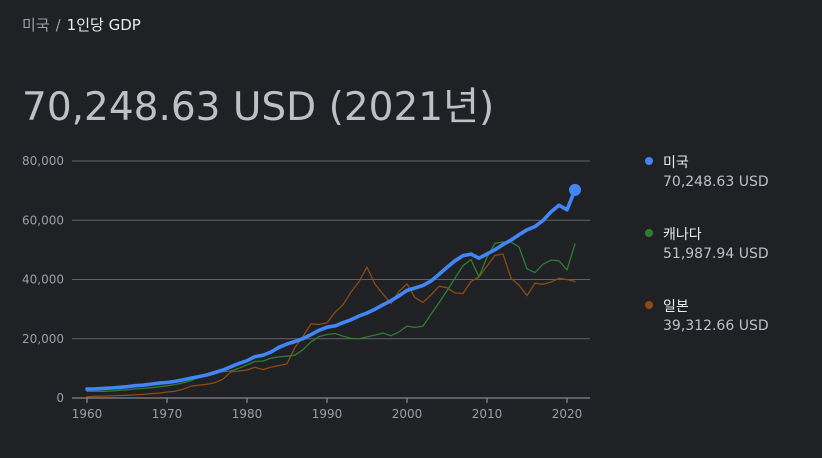 This screenshot has width=822, height=458. I want to click on breadcrumb: 미국 / 1인당 GDP, so click(81, 24).